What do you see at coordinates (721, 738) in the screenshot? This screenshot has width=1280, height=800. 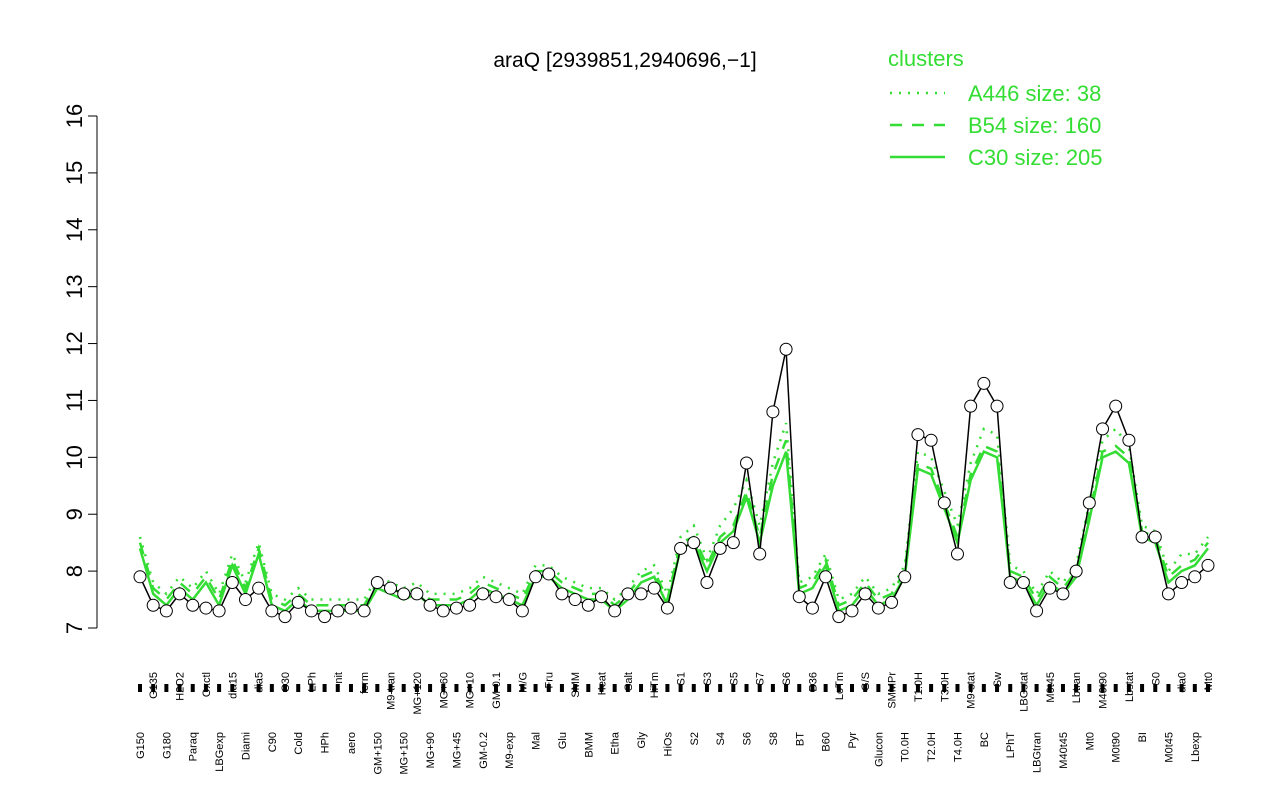 I see `x-tick-label: S4` at bounding box center [721, 738].